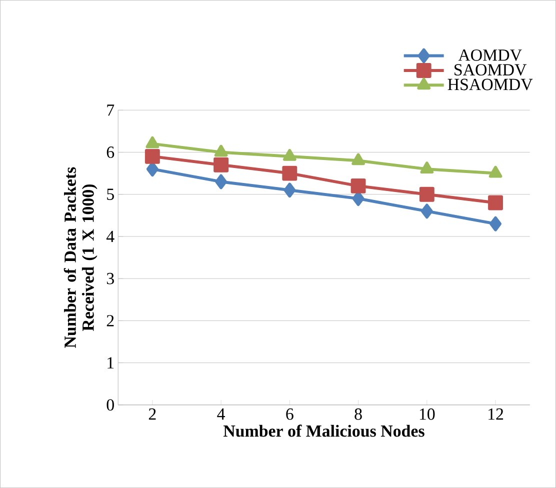 This screenshot has width=556, height=488. I want to click on legend-label: HSAOMDV, so click(490, 84).